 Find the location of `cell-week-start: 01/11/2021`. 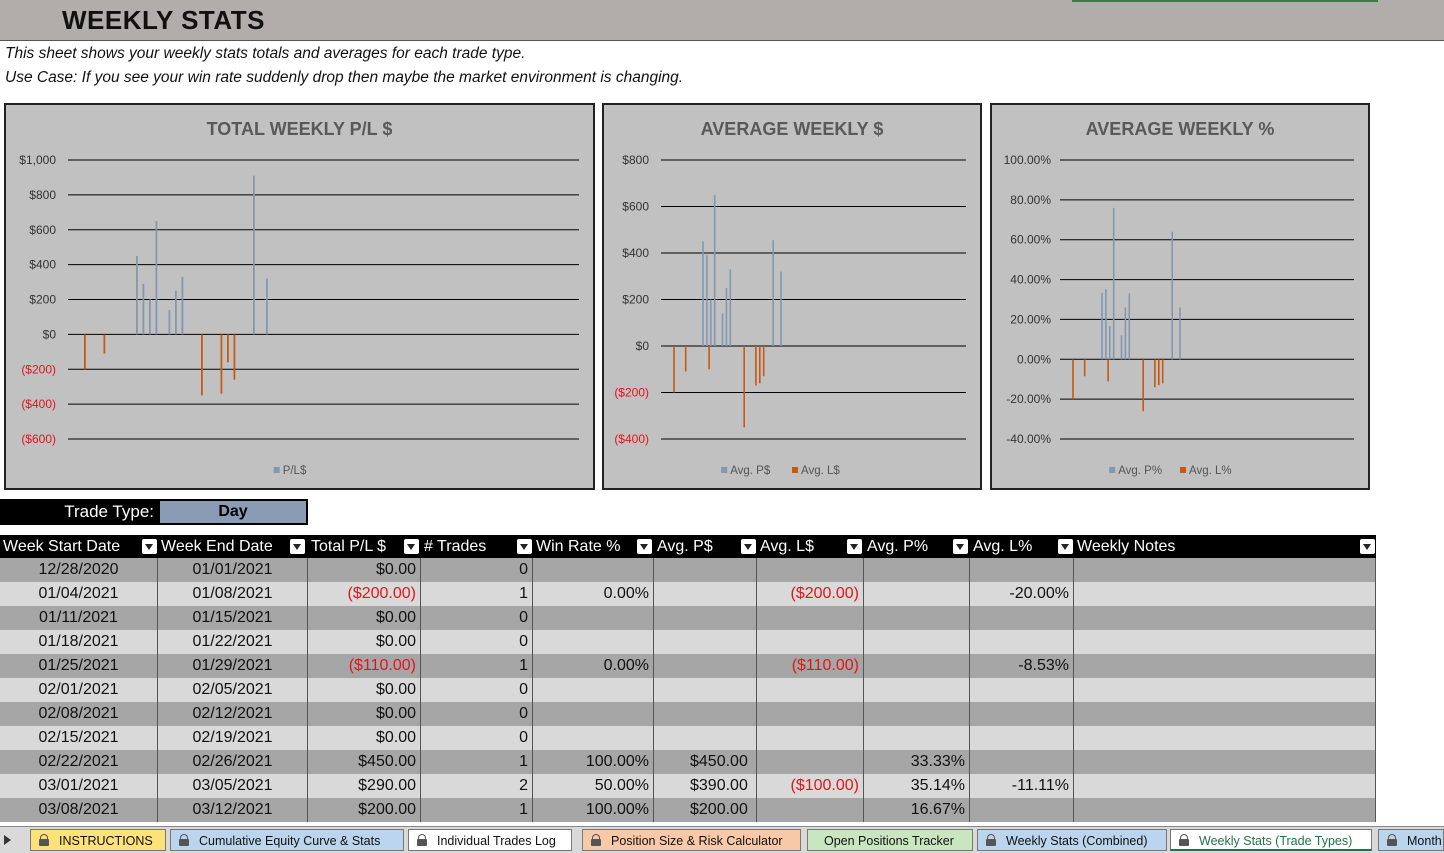

cell-week-start: 01/11/2021 is located at coordinates (79, 618).